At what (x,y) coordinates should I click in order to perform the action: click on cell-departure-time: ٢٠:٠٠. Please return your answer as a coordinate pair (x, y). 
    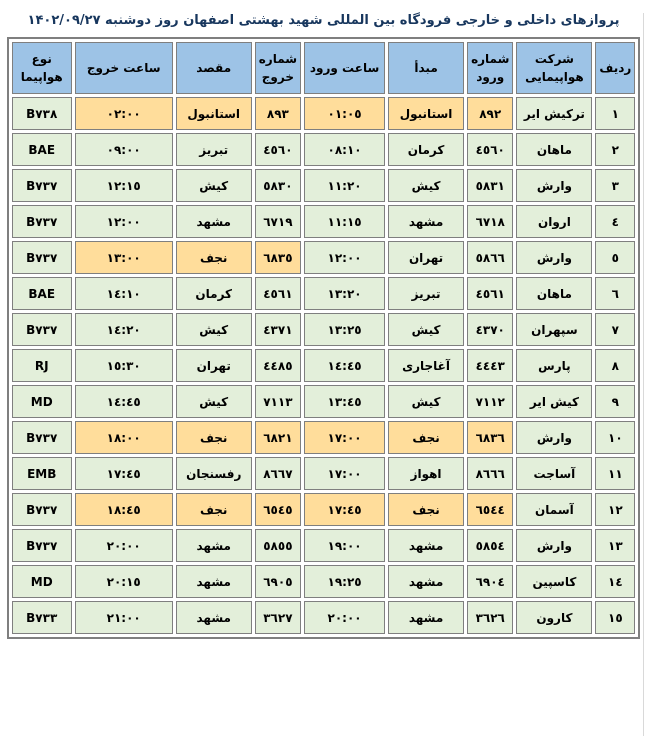
    Looking at the image, I should click on (123, 545).